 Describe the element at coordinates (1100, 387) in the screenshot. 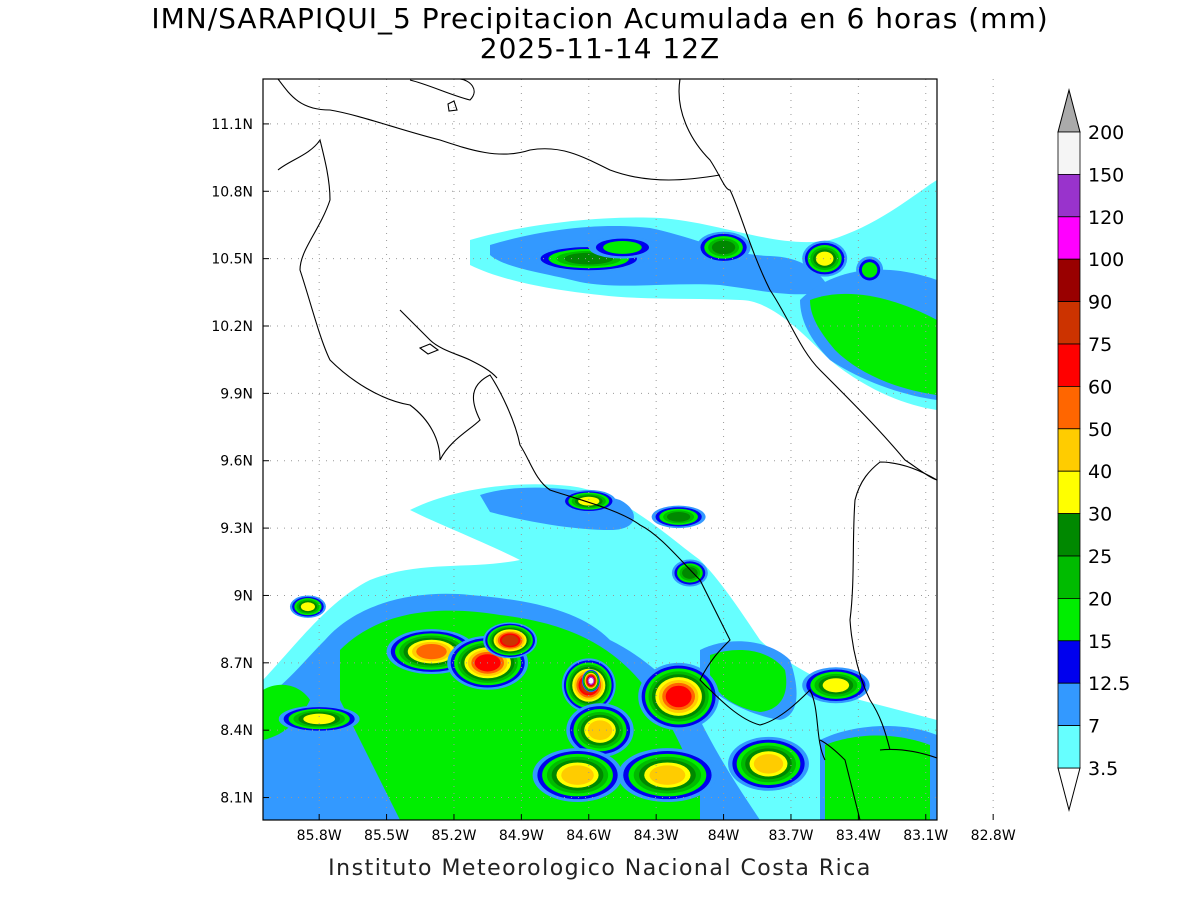

I see `colorbar-label: 60` at that location.